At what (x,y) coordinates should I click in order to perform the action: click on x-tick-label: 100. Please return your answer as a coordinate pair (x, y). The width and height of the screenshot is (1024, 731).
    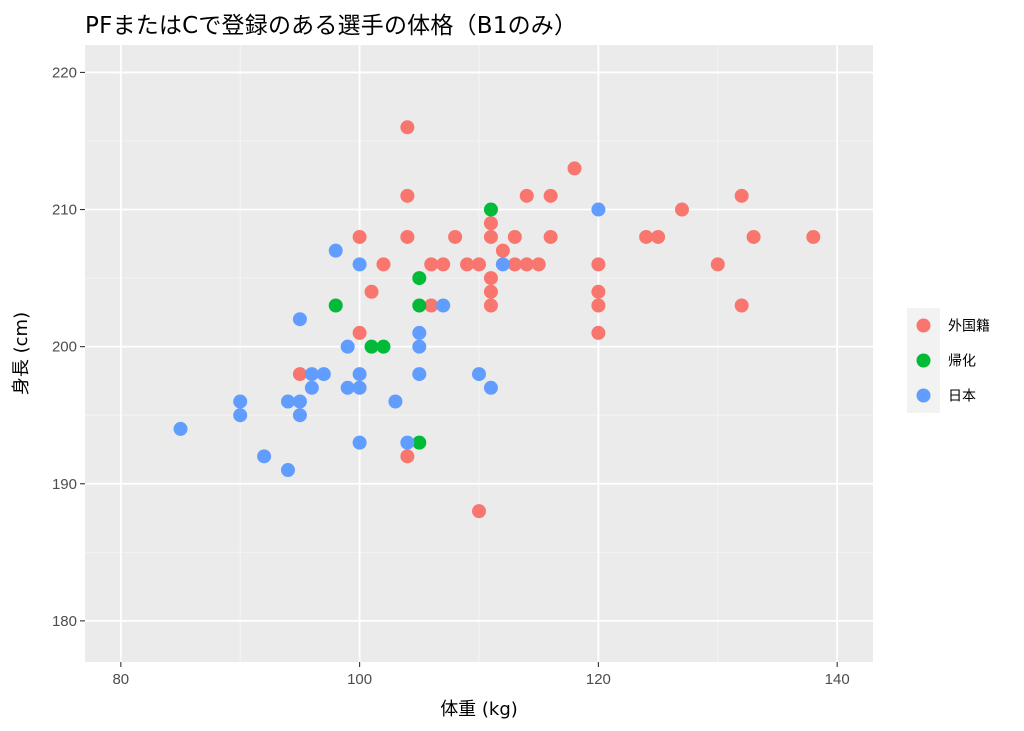
    Looking at the image, I should click on (359, 679).